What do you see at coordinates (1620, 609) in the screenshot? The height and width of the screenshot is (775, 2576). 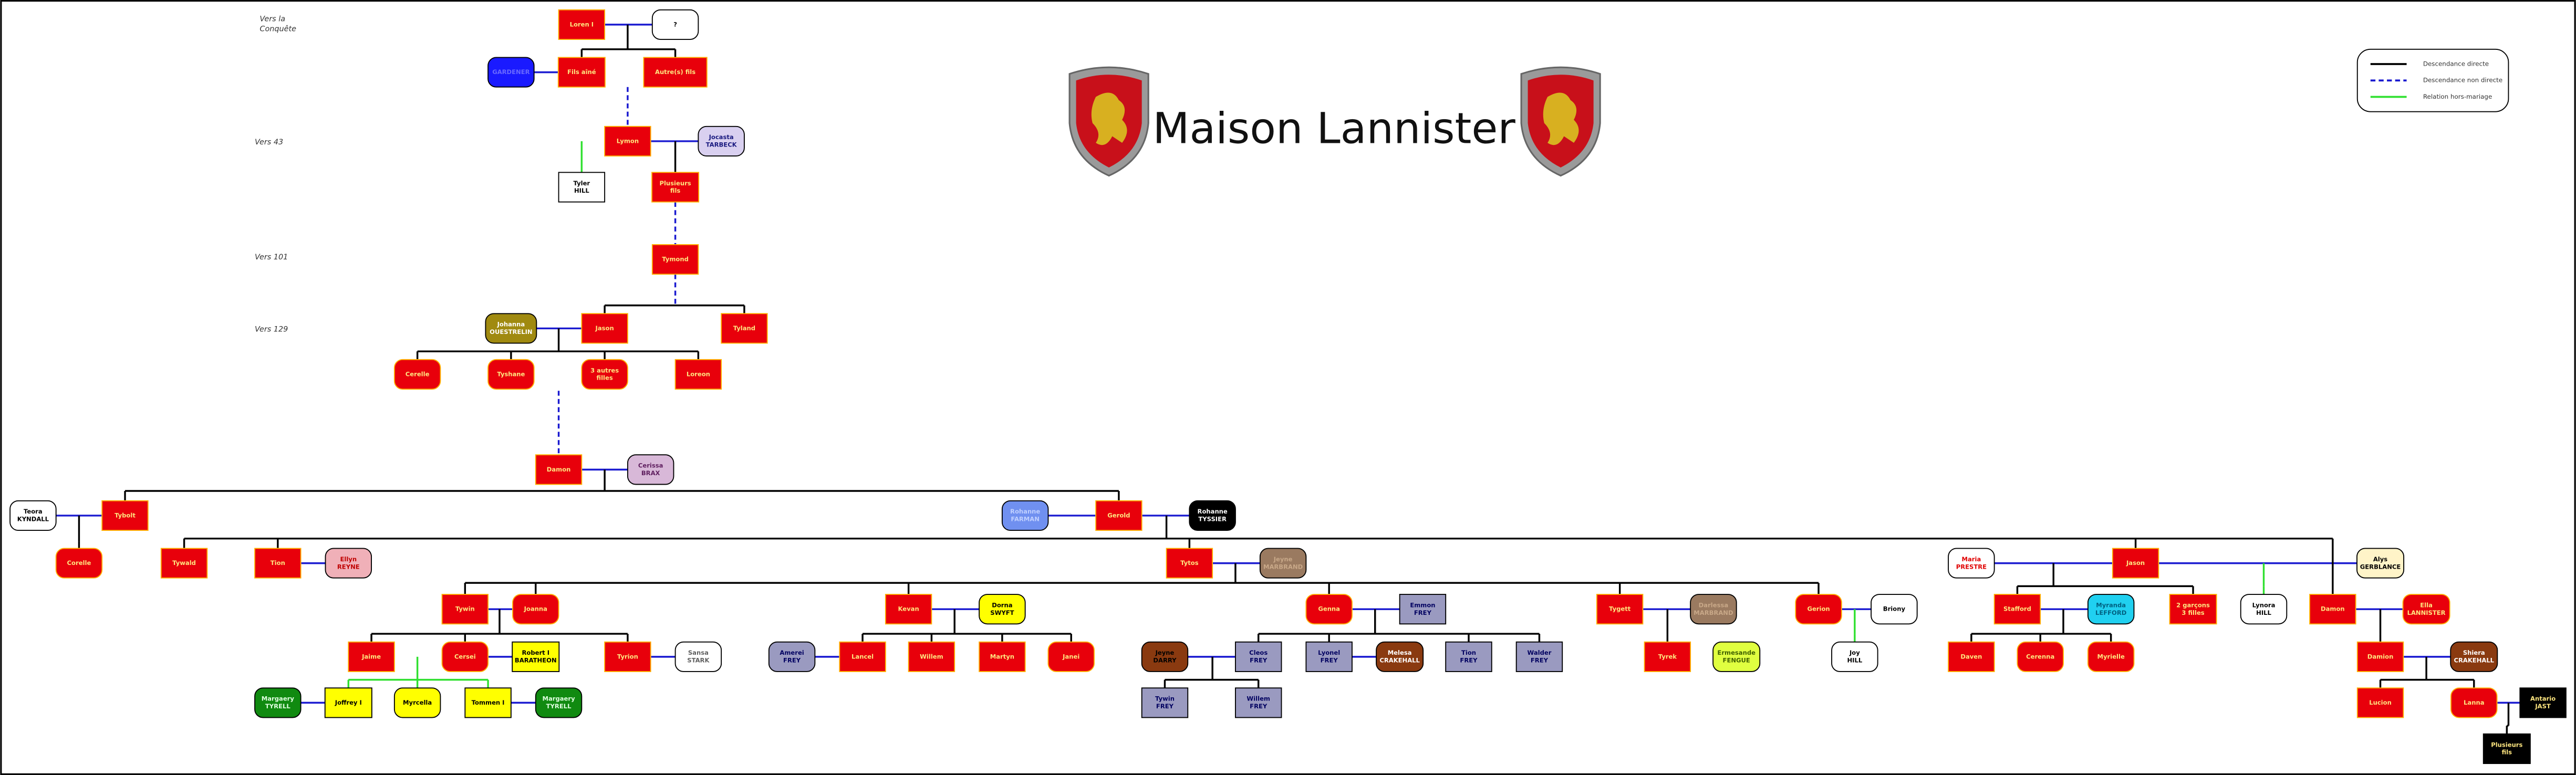 I see `person: Tygett` at bounding box center [1620, 609].